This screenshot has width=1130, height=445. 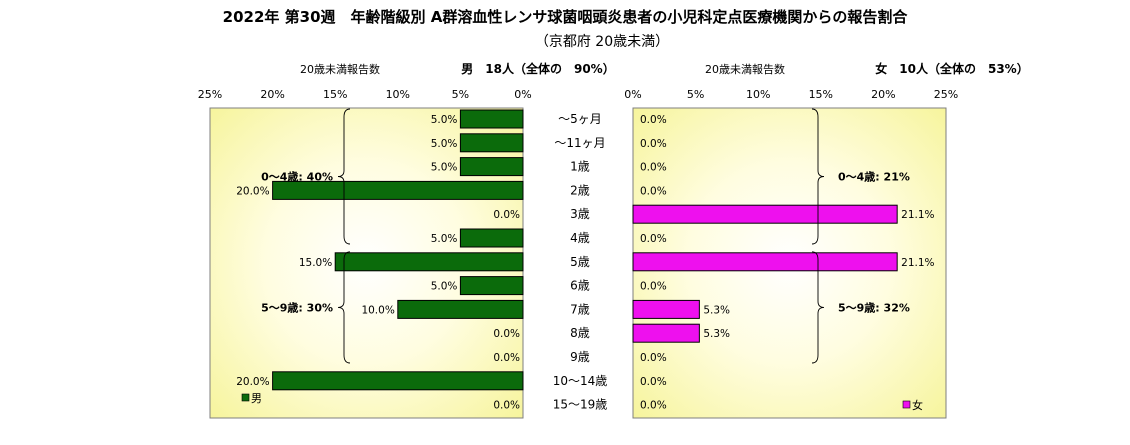 I want to click on female-header-count-label: 20歳未満報告数, so click(x=745, y=69).